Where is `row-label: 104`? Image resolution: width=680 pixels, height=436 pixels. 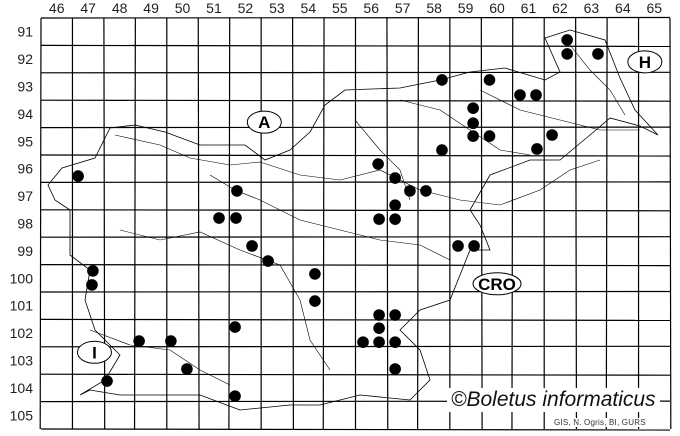 row-label: 104 is located at coordinates (22, 388).